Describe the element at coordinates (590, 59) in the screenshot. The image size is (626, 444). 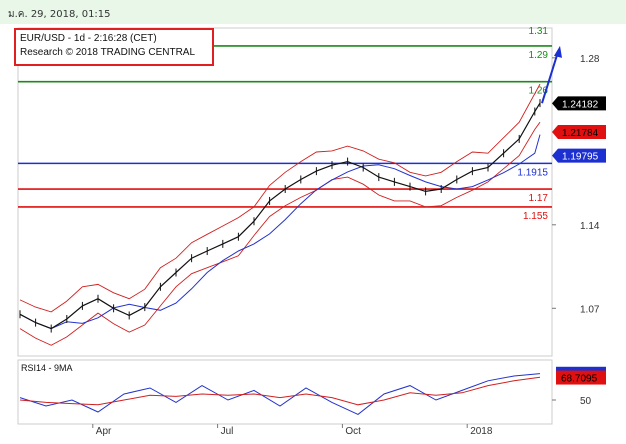
I see `y-tick-label: 1.28` at that location.